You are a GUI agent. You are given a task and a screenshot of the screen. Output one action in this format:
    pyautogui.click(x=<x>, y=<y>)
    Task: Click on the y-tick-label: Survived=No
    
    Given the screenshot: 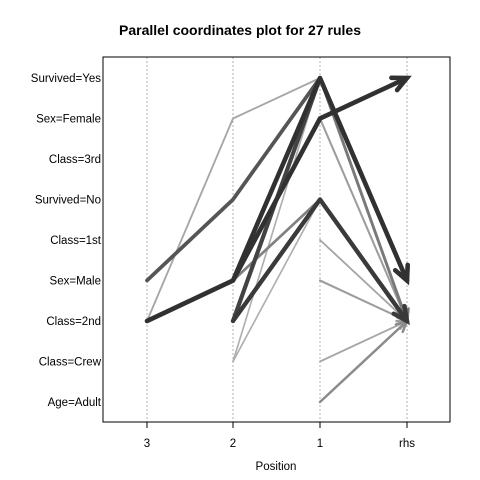 What is the action you would take?
    pyautogui.click(x=68, y=201)
    